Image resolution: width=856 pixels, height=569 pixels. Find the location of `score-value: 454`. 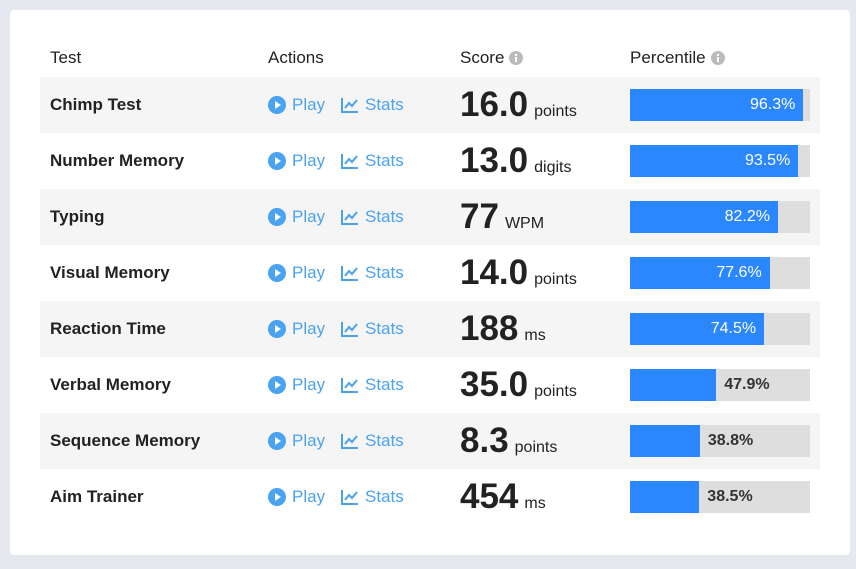

score-value: 454 is located at coordinates (489, 496).